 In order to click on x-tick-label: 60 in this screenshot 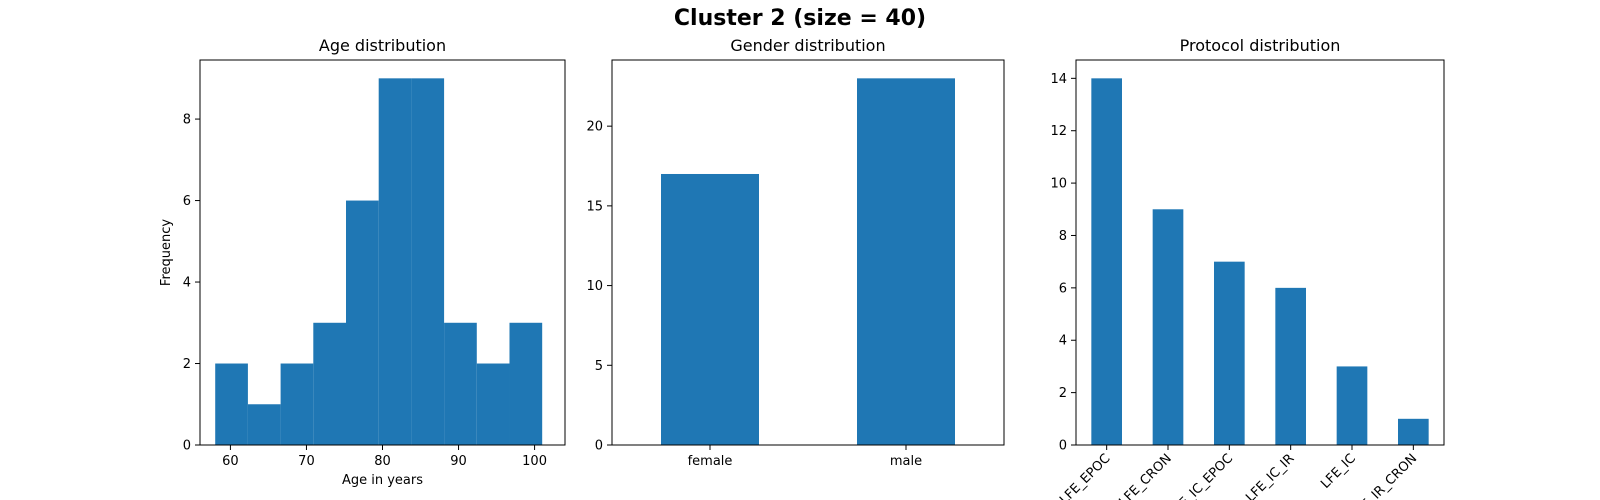, I will do `click(230, 461)`.